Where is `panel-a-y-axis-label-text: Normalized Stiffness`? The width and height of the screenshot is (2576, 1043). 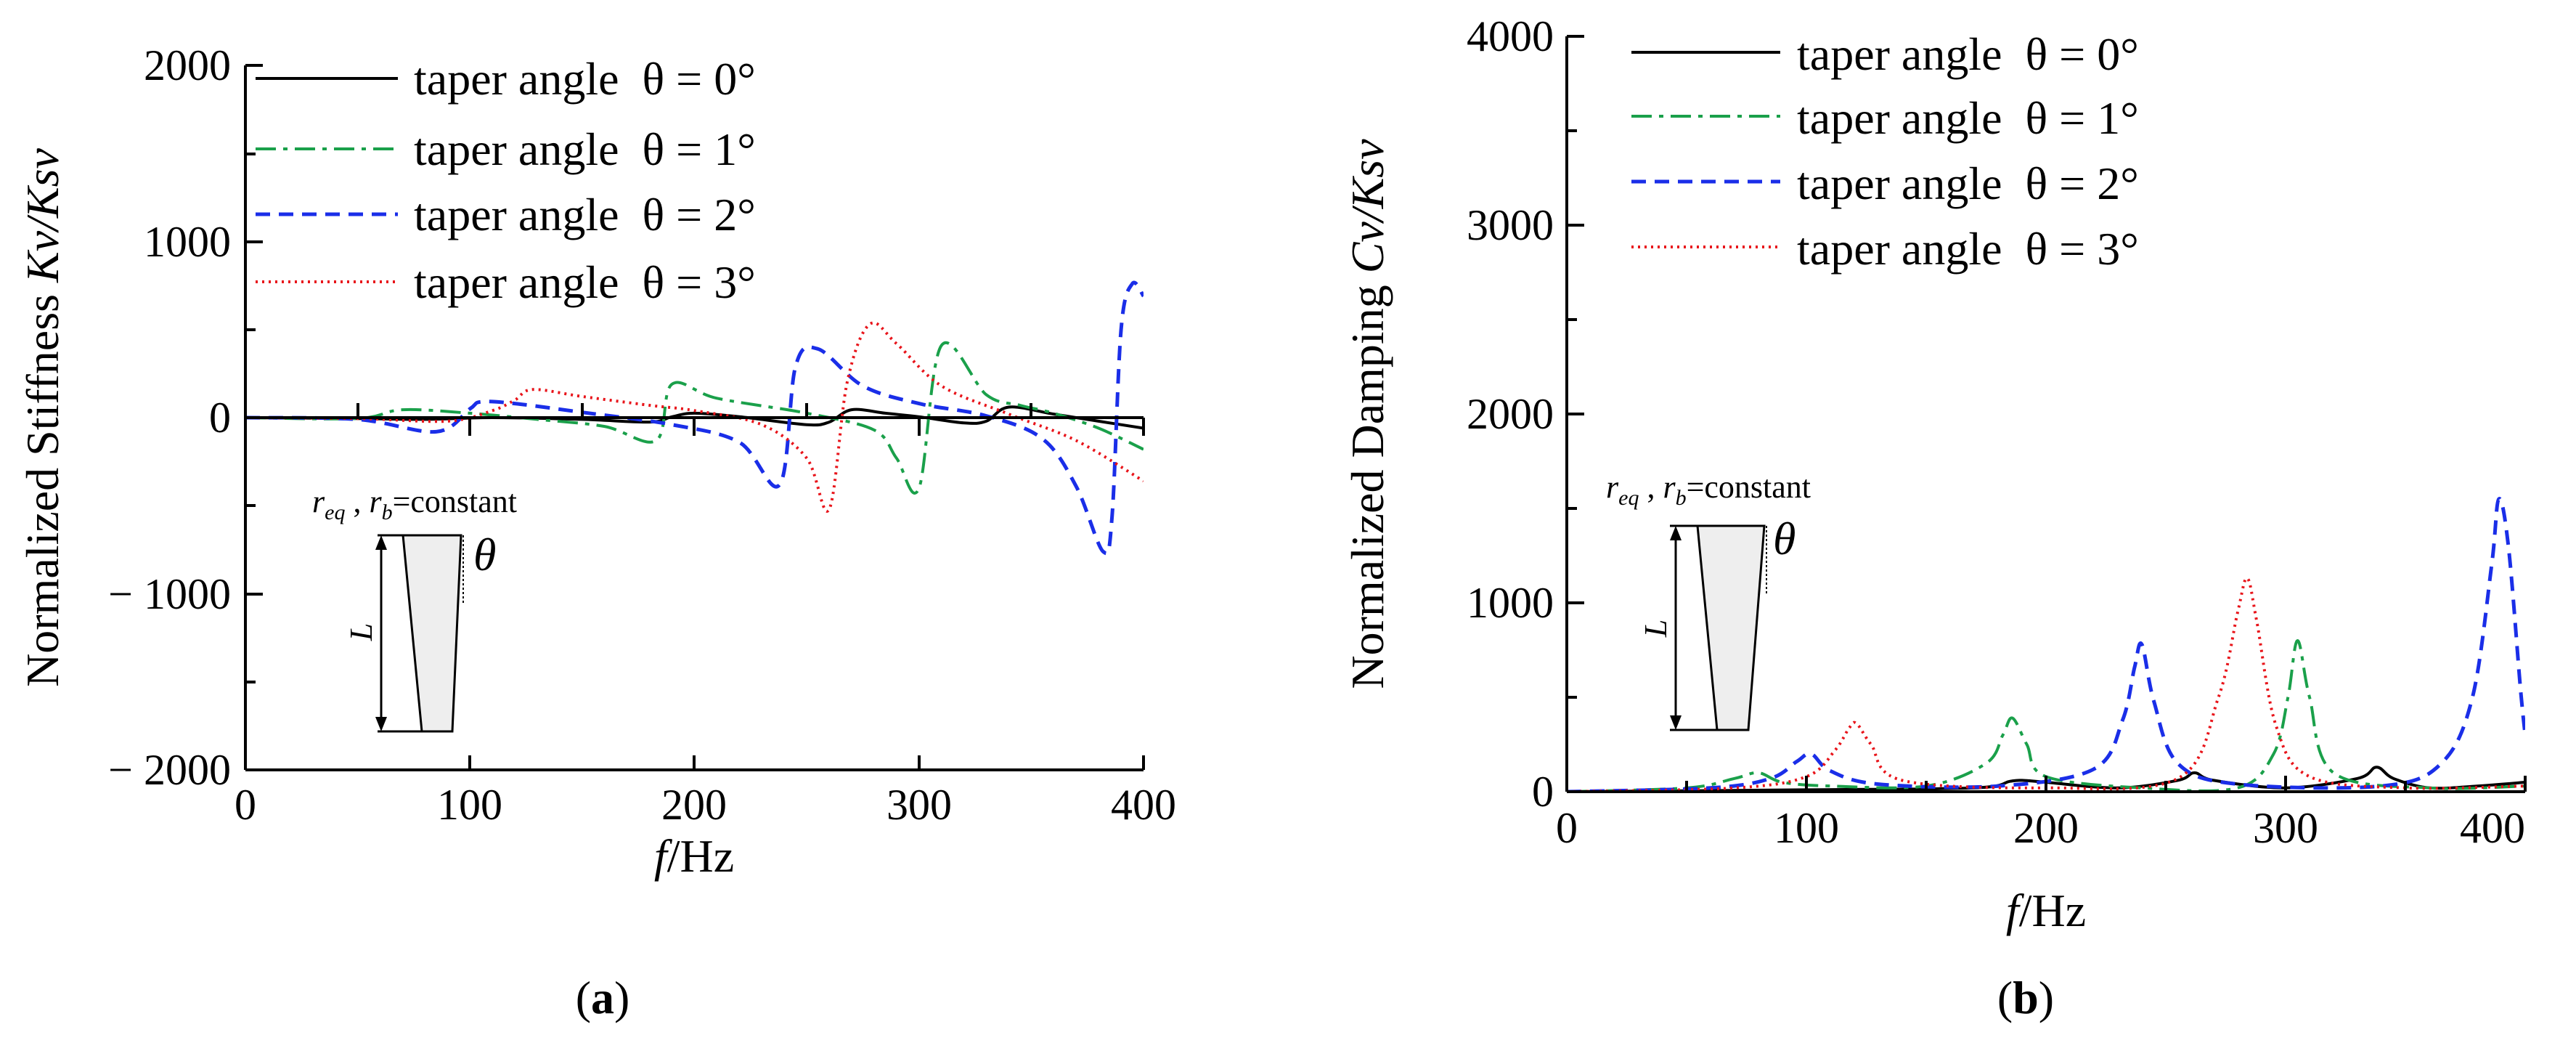 panel-a-y-axis-label-text: Normalized Stiffness is located at coordinates (42, 485).